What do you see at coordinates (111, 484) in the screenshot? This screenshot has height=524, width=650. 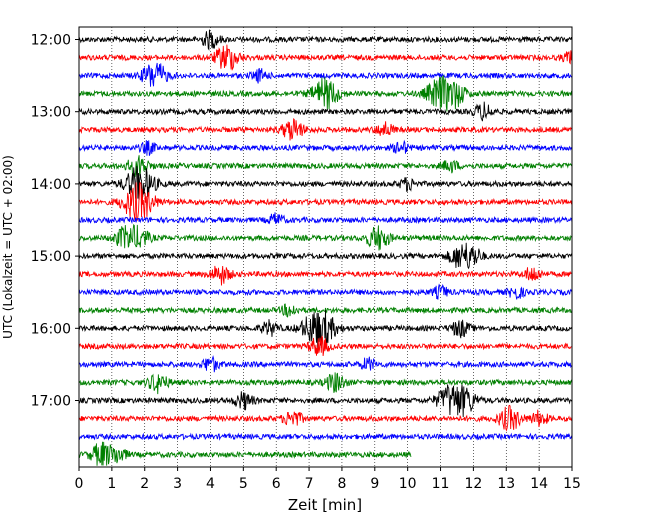 I see `x-tick-label: 1` at bounding box center [111, 484].